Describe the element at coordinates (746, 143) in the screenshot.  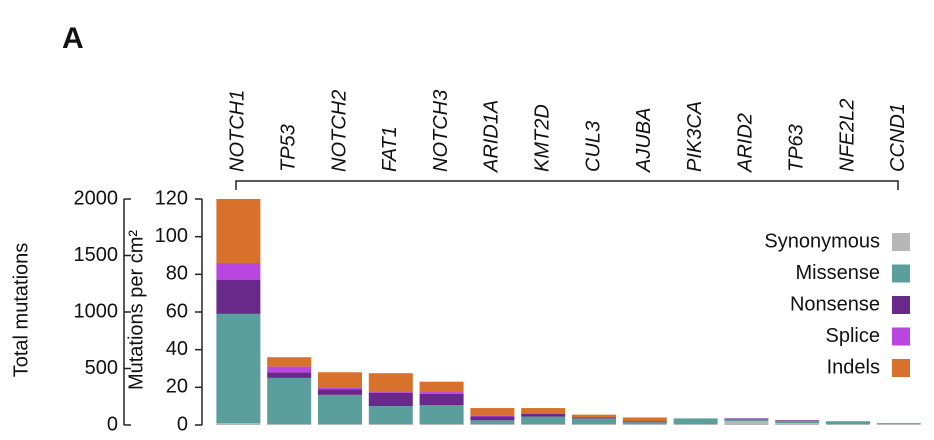
I see `gene-label: ARID2` at that location.